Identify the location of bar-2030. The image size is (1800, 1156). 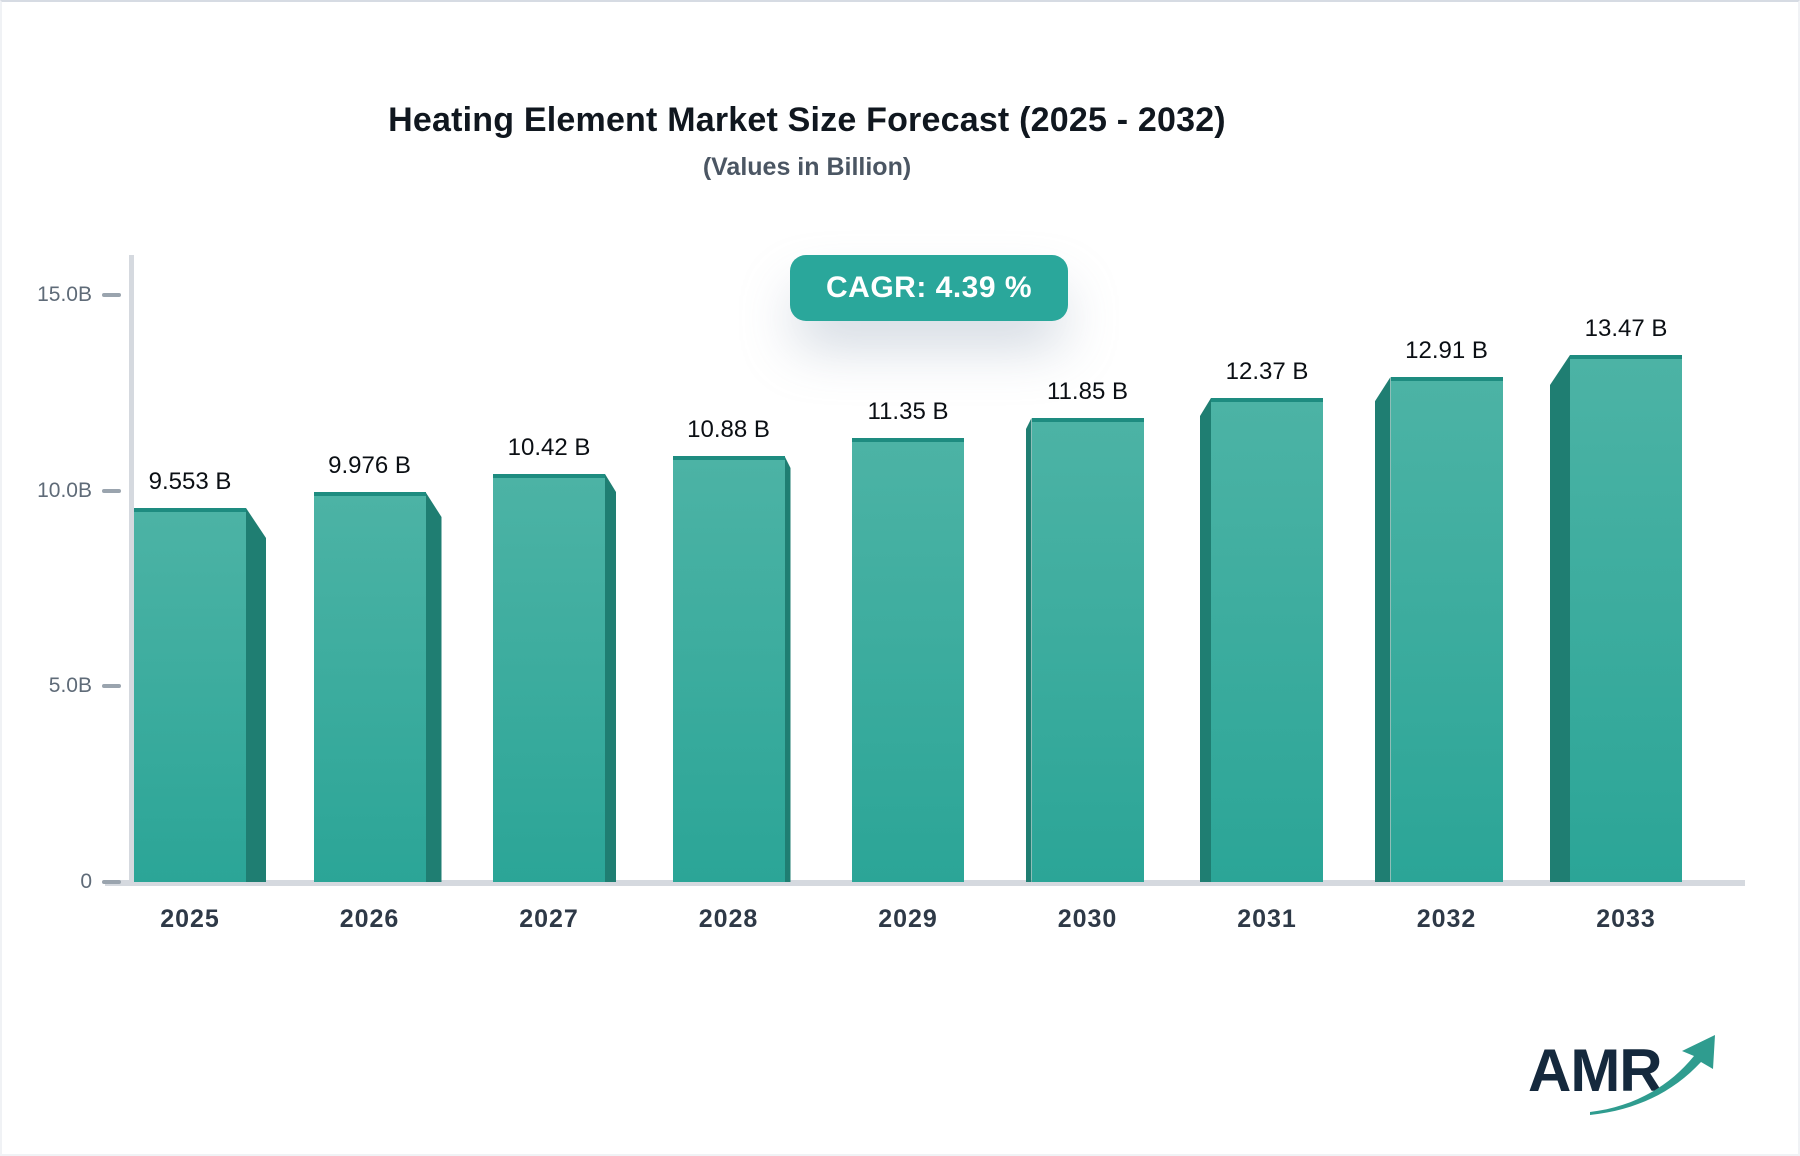
(1084, 650).